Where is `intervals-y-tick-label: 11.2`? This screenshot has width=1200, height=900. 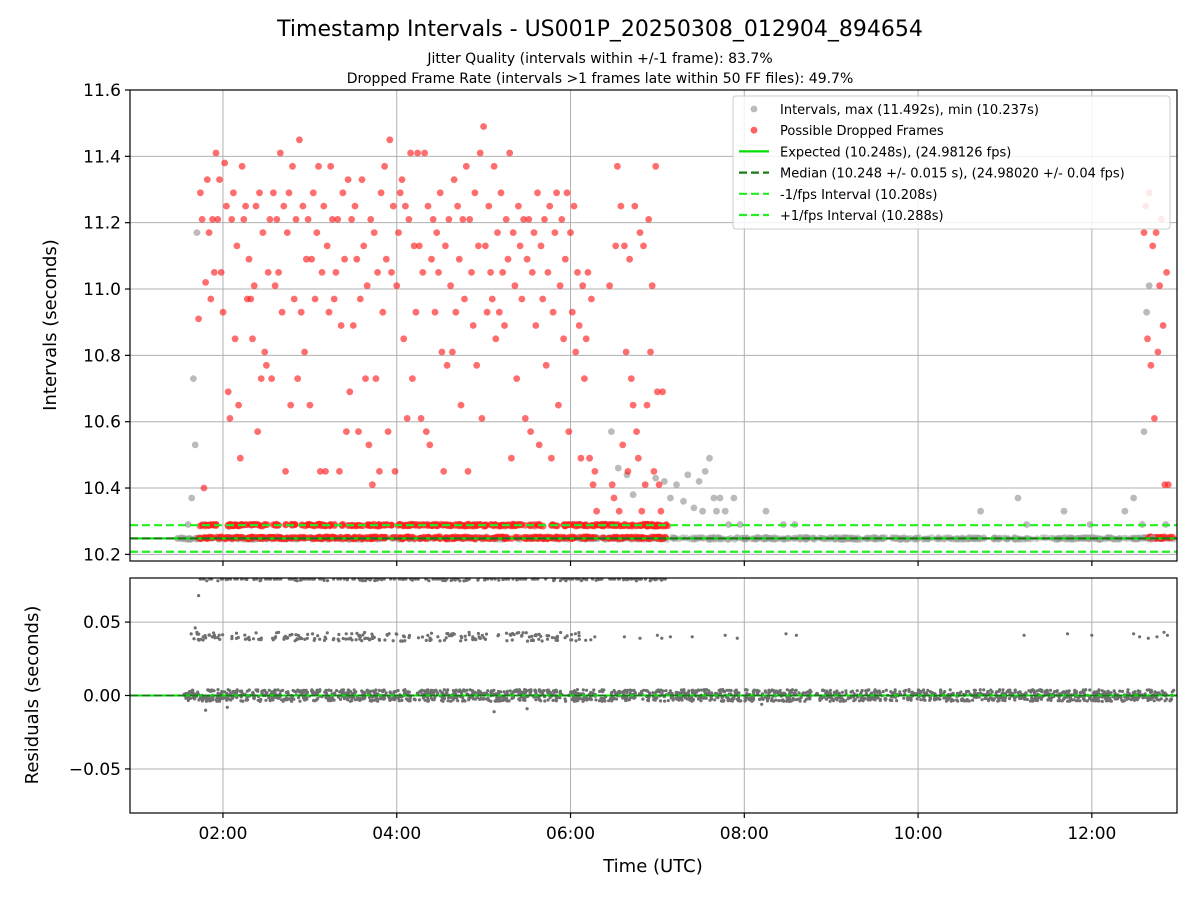 intervals-y-tick-label: 11.2 is located at coordinates (102, 224).